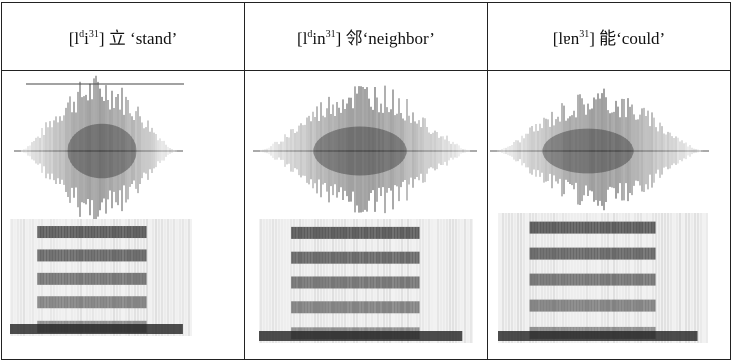  What do you see at coordinates (141, 38) in the screenshot?
I see `gloss: 立 ‘stand’` at bounding box center [141, 38].